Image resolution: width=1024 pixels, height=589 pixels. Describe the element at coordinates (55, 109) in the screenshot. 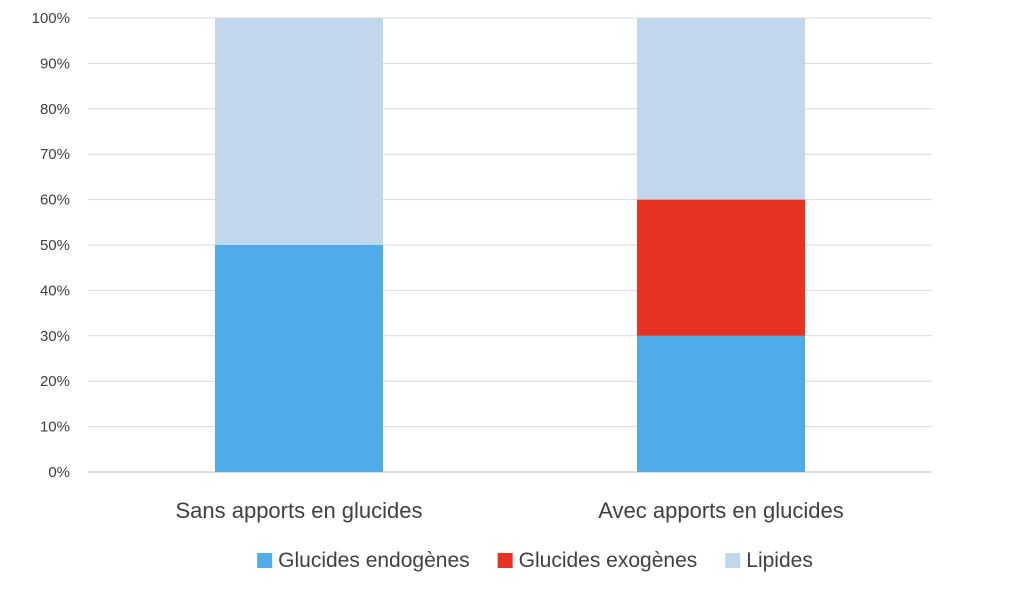

I see `y-tick-label: 80%` at that location.